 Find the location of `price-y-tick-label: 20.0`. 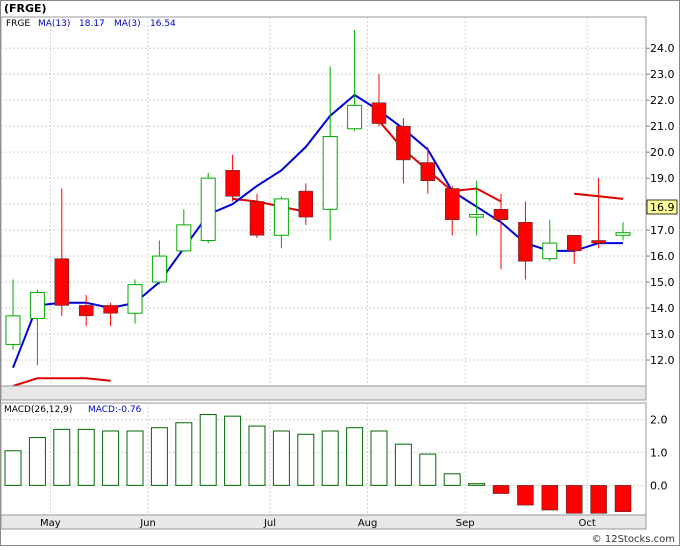

price-y-tick-label: 20.0 is located at coordinates (662, 152).